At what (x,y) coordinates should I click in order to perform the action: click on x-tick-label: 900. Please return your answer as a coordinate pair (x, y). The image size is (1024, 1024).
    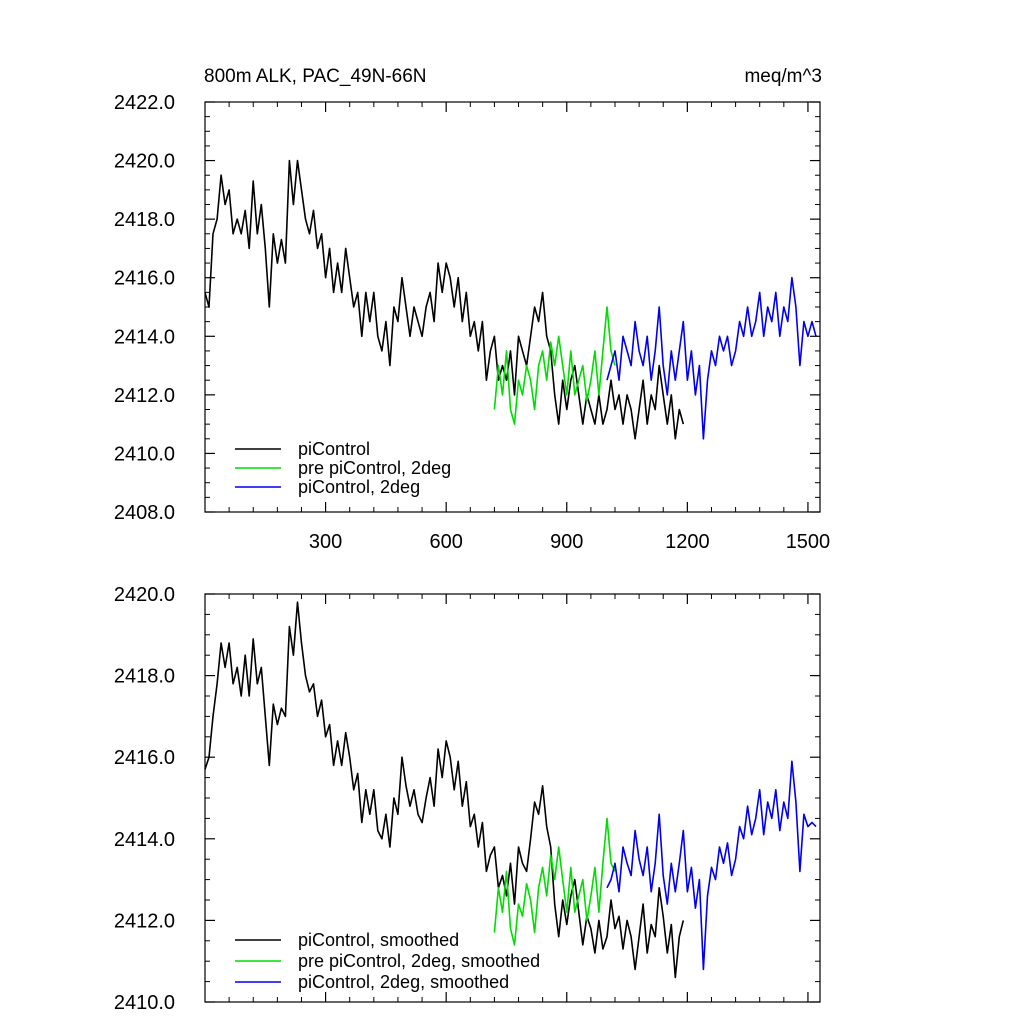
    Looking at the image, I should click on (566, 542).